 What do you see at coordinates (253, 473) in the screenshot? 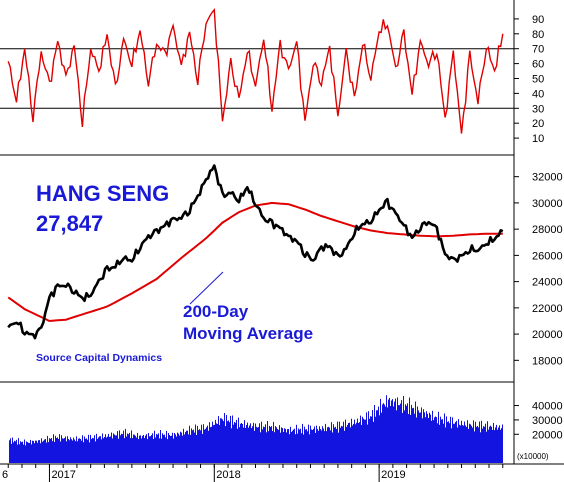
I see `x-axis: 6 2017 2018 2019` at bounding box center [253, 473].